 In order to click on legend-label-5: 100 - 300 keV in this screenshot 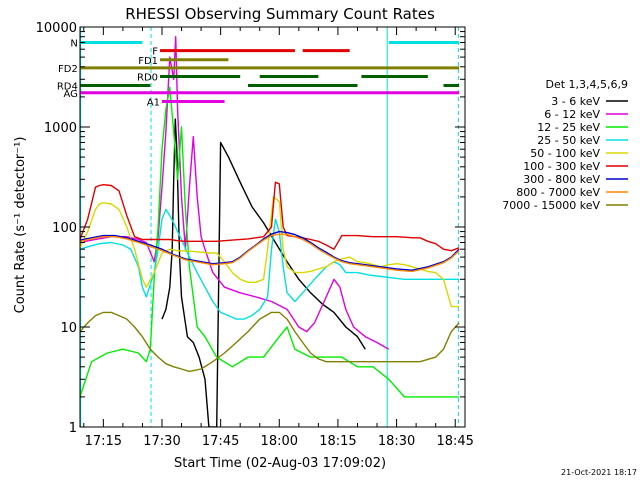, I will do `click(561, 166)`.